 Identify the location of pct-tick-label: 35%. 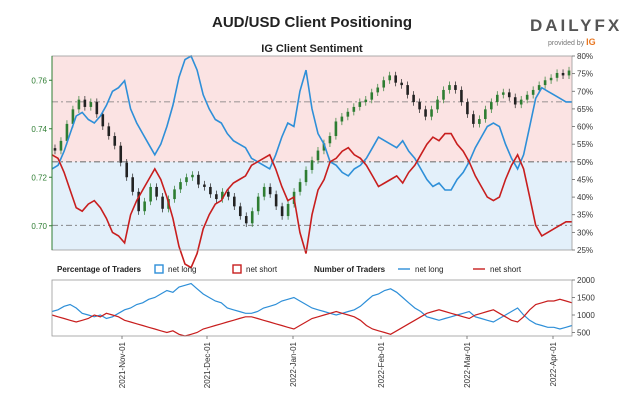
(585, 215).